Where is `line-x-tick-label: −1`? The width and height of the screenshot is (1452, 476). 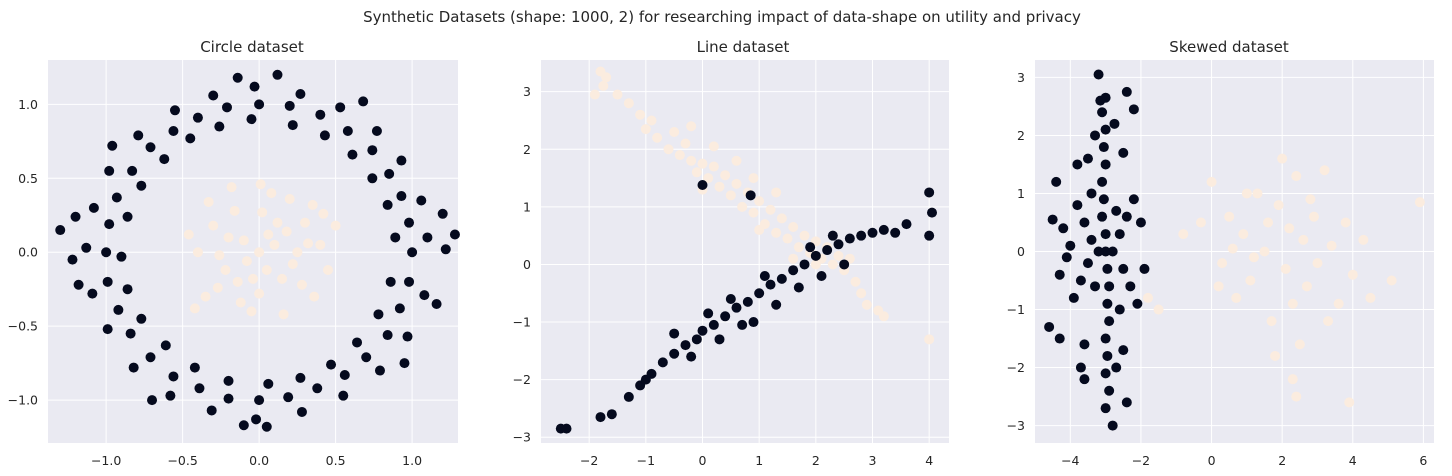
line-x-tick-label: −1 is located at coordinates (646, 460).